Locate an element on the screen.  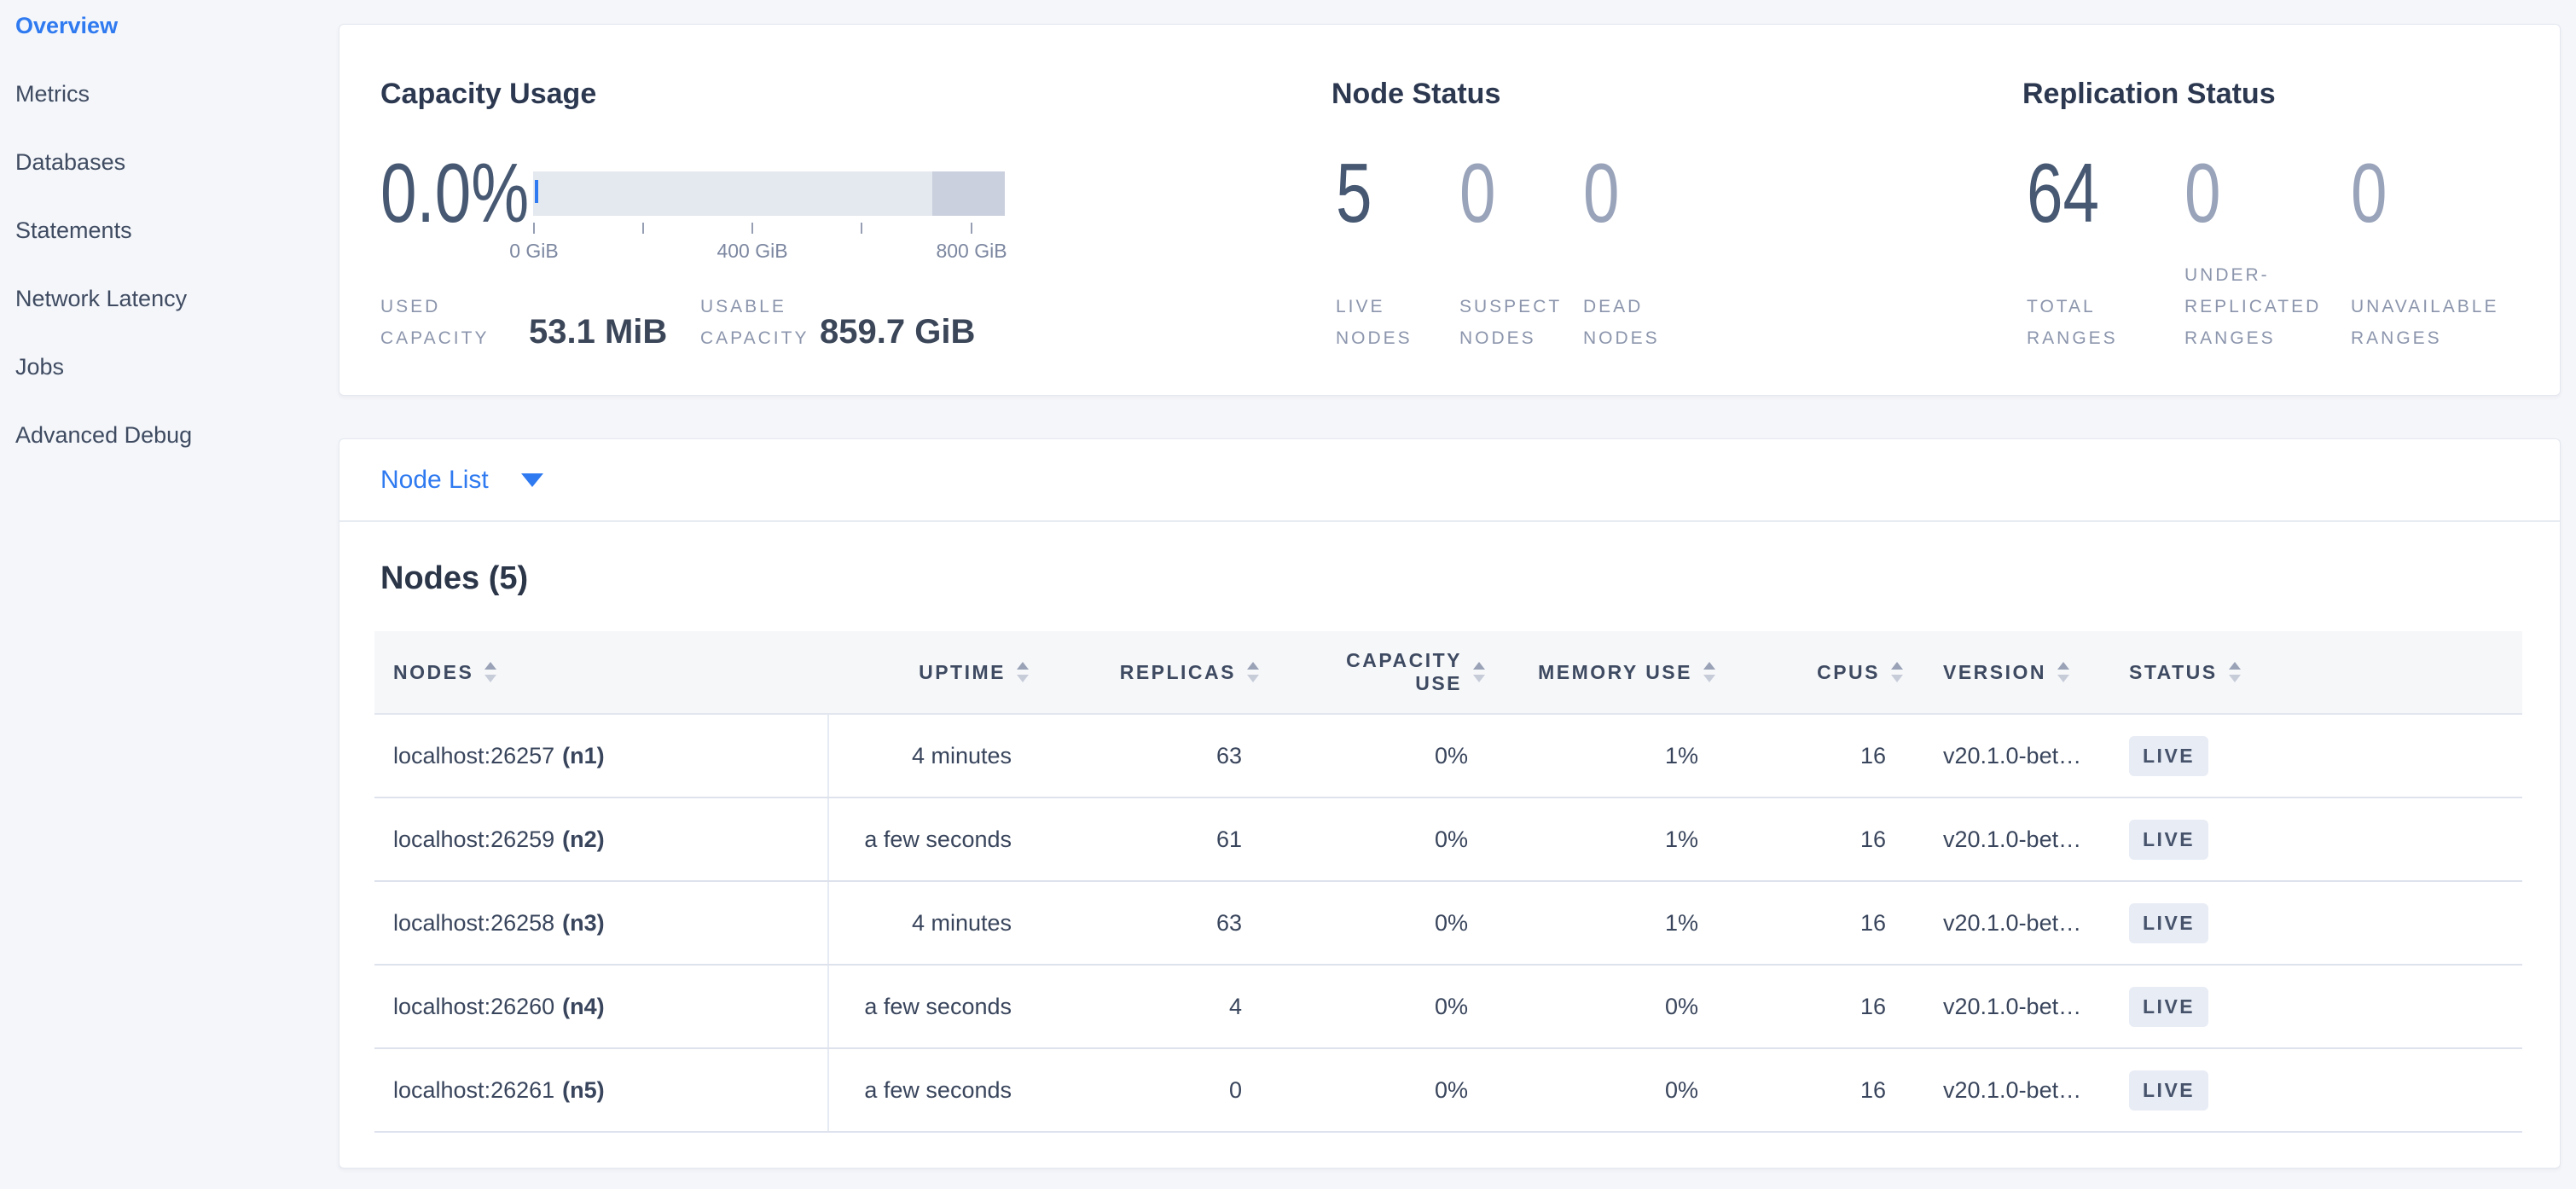
node-address: localhost:26257 is located at coordinates (474, 755).